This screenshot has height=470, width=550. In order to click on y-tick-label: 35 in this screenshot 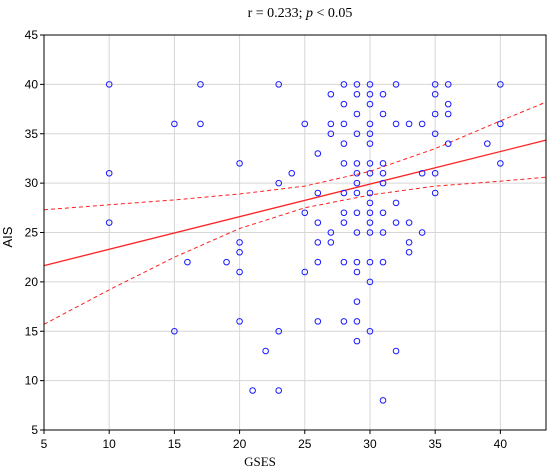, I will do `click(32, 134)`.